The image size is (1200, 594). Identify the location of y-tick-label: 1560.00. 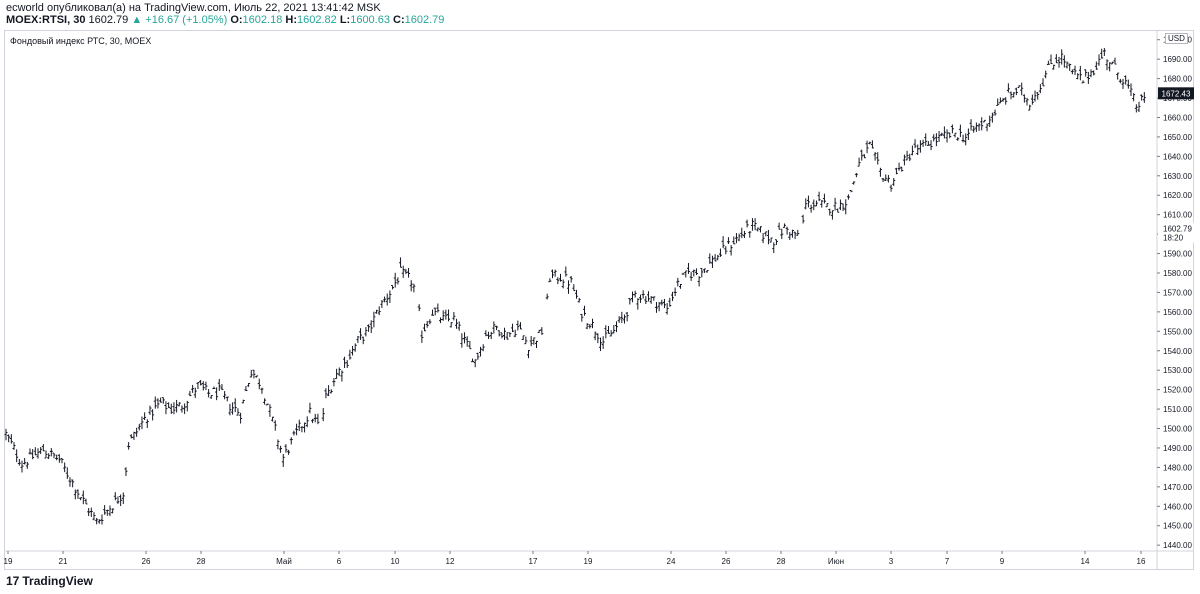
(1177, 312).